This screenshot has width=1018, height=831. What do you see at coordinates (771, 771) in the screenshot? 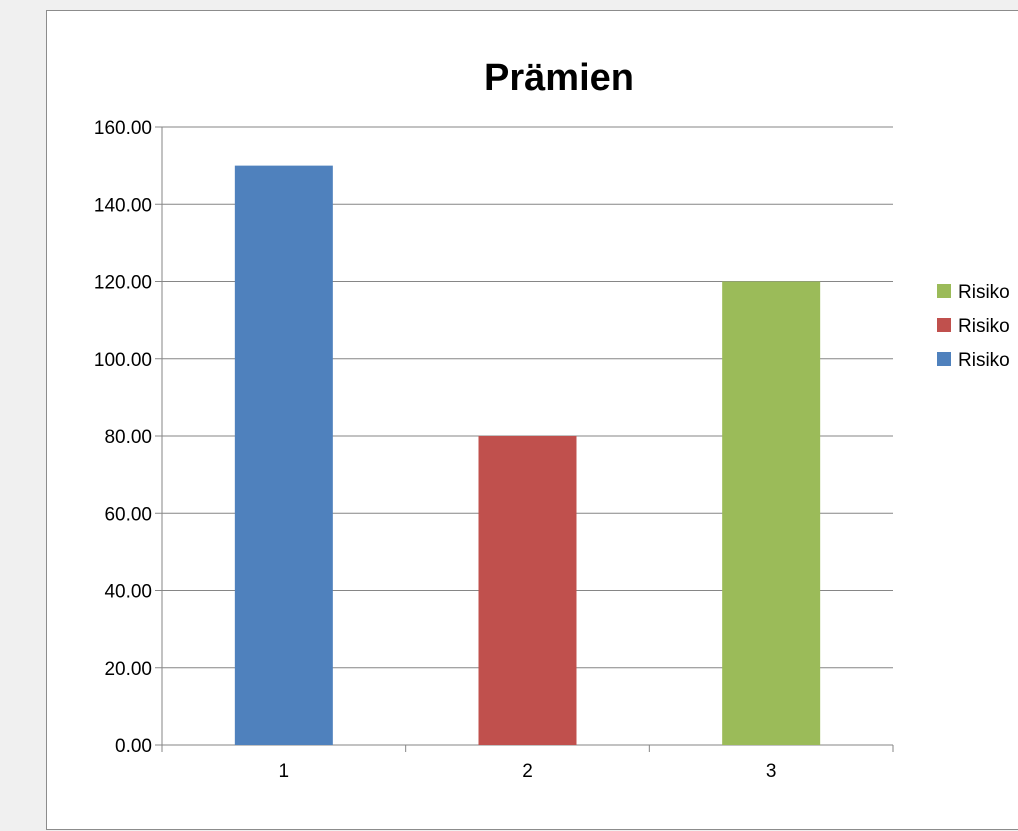
I see `x-tick-label: 3` at bounding box center [771, 771].